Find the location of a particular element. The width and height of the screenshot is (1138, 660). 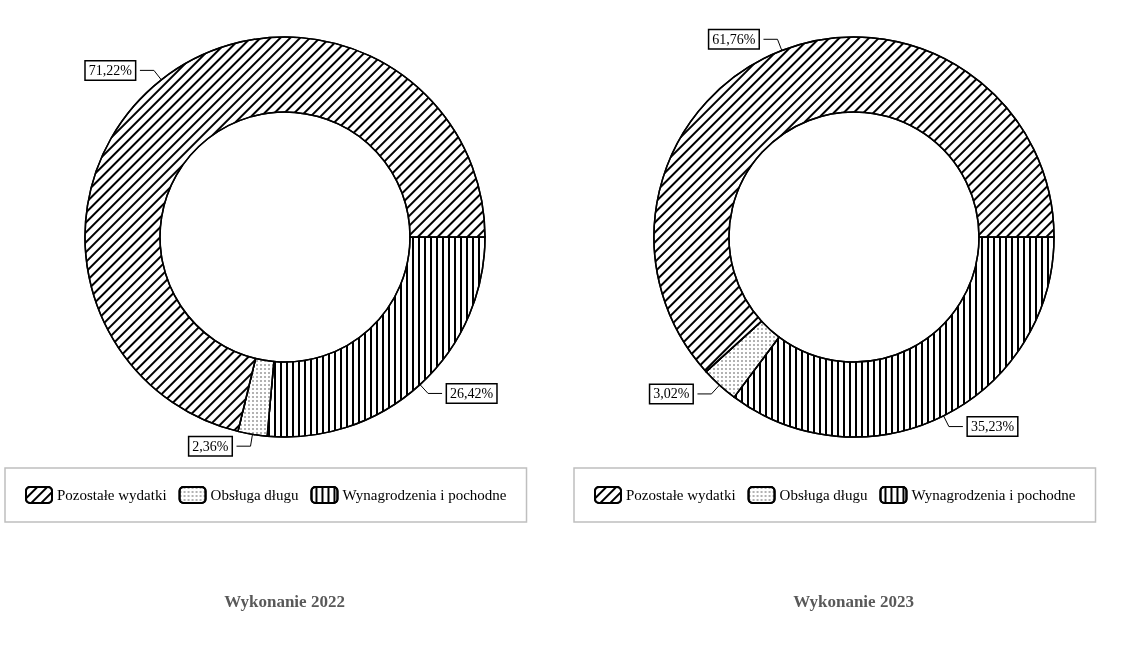

data-label: 35,23% is located at coordinates (992, 427).